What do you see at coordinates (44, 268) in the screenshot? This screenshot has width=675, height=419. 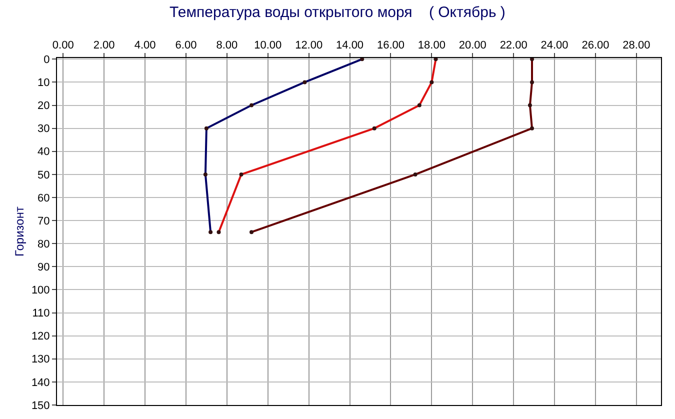 I see `y-tick-label: 90` at bounding box center [44, 268].